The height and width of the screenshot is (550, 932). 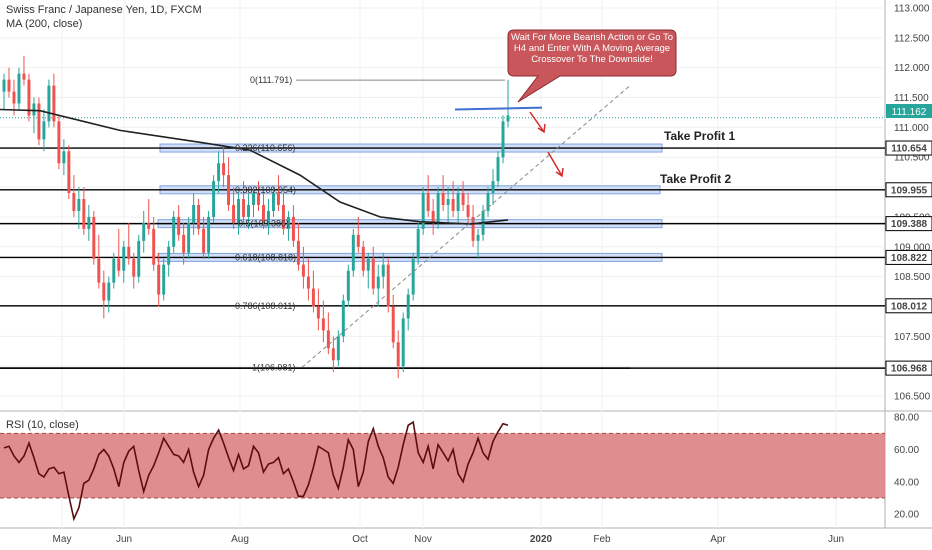 I want to click on rsi-band, so click(x=442, y=465).